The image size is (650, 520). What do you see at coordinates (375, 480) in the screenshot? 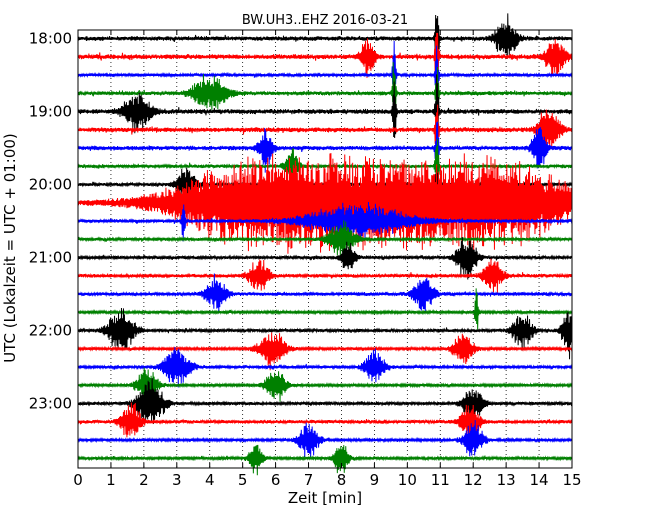
I see `x-tick-label: 9` at bounding box center [375, 480].